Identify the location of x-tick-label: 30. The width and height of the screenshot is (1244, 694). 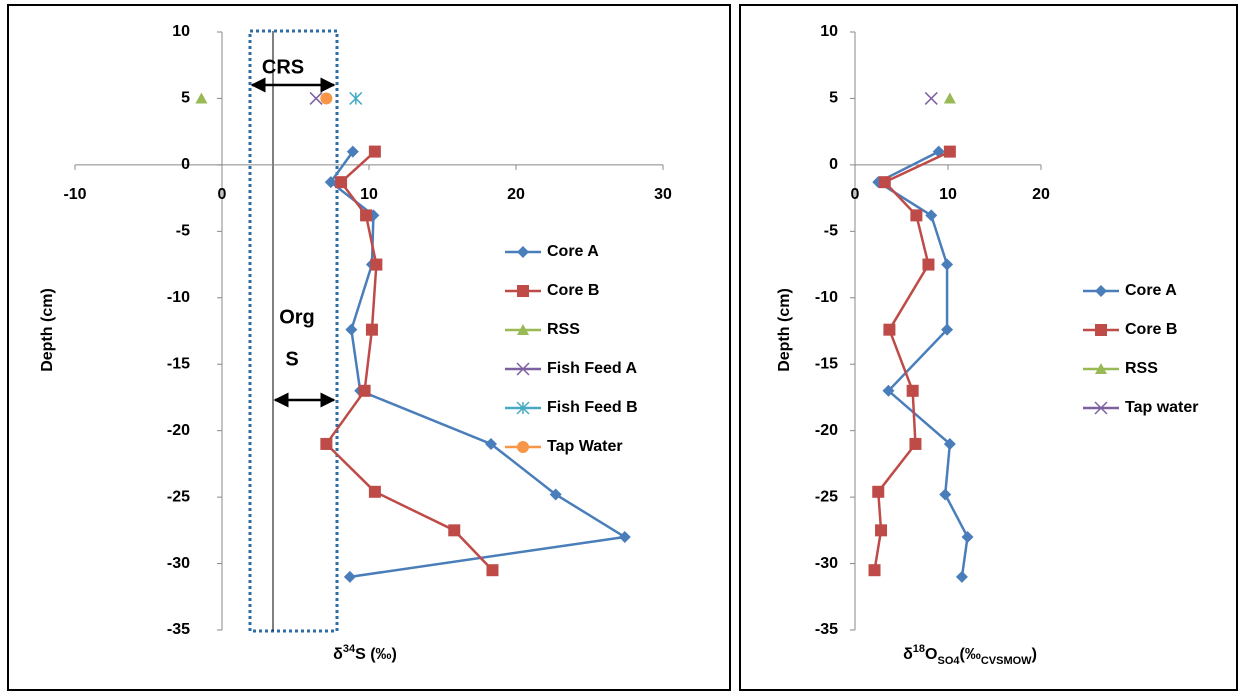
(663, 194).